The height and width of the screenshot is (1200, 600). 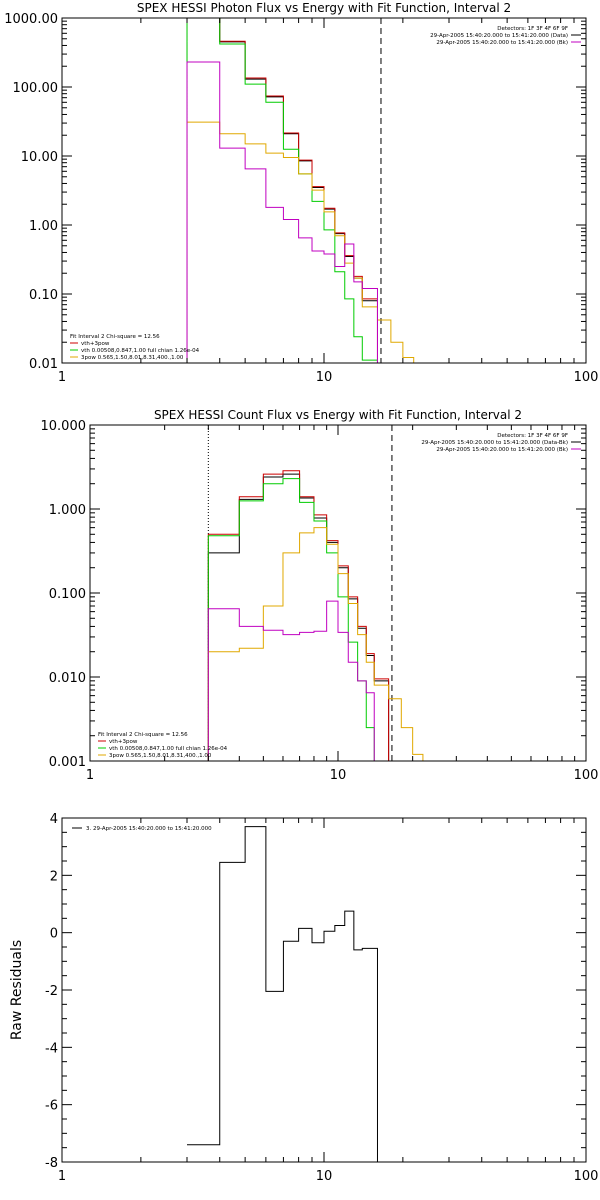 I want to click on y-tick-label: 1.000, so click(x=67, y=510).